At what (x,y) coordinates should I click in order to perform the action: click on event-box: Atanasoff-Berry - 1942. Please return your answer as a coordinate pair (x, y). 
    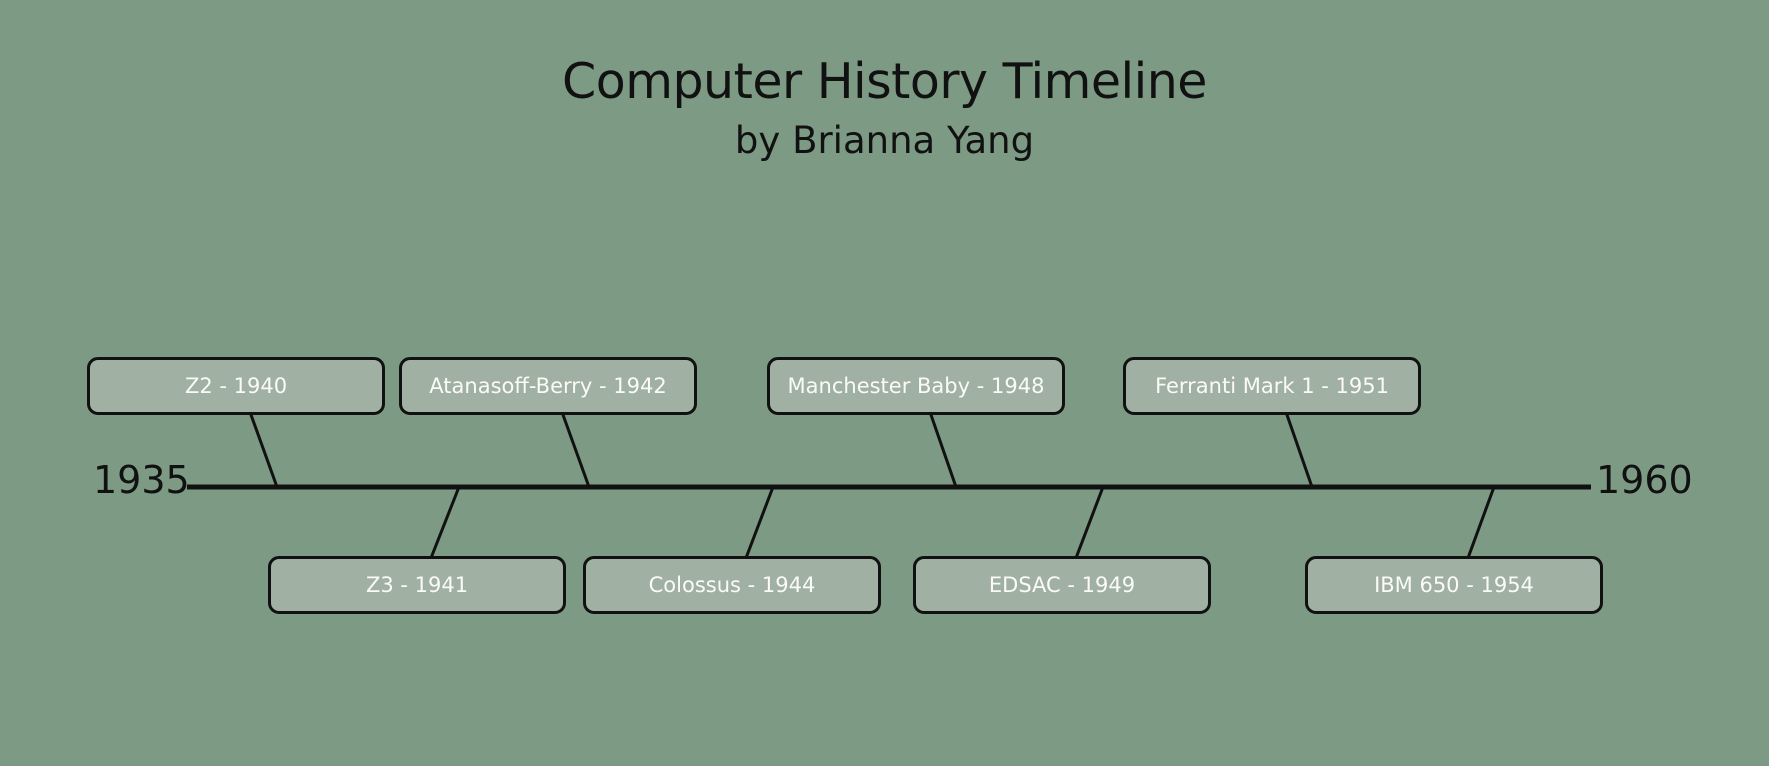
    Looking at the image, I should click on (548, 386).